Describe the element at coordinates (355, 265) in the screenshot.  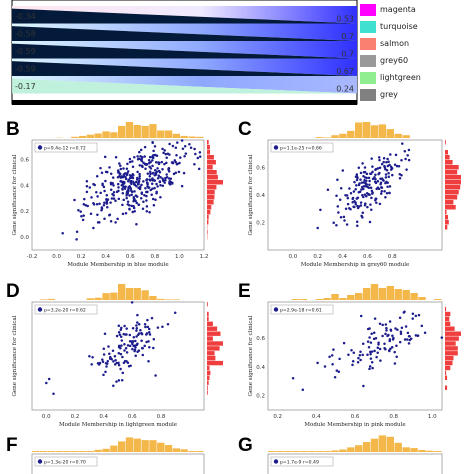
I see `x-axis-label: Module Membership in grey60 module` at that location.